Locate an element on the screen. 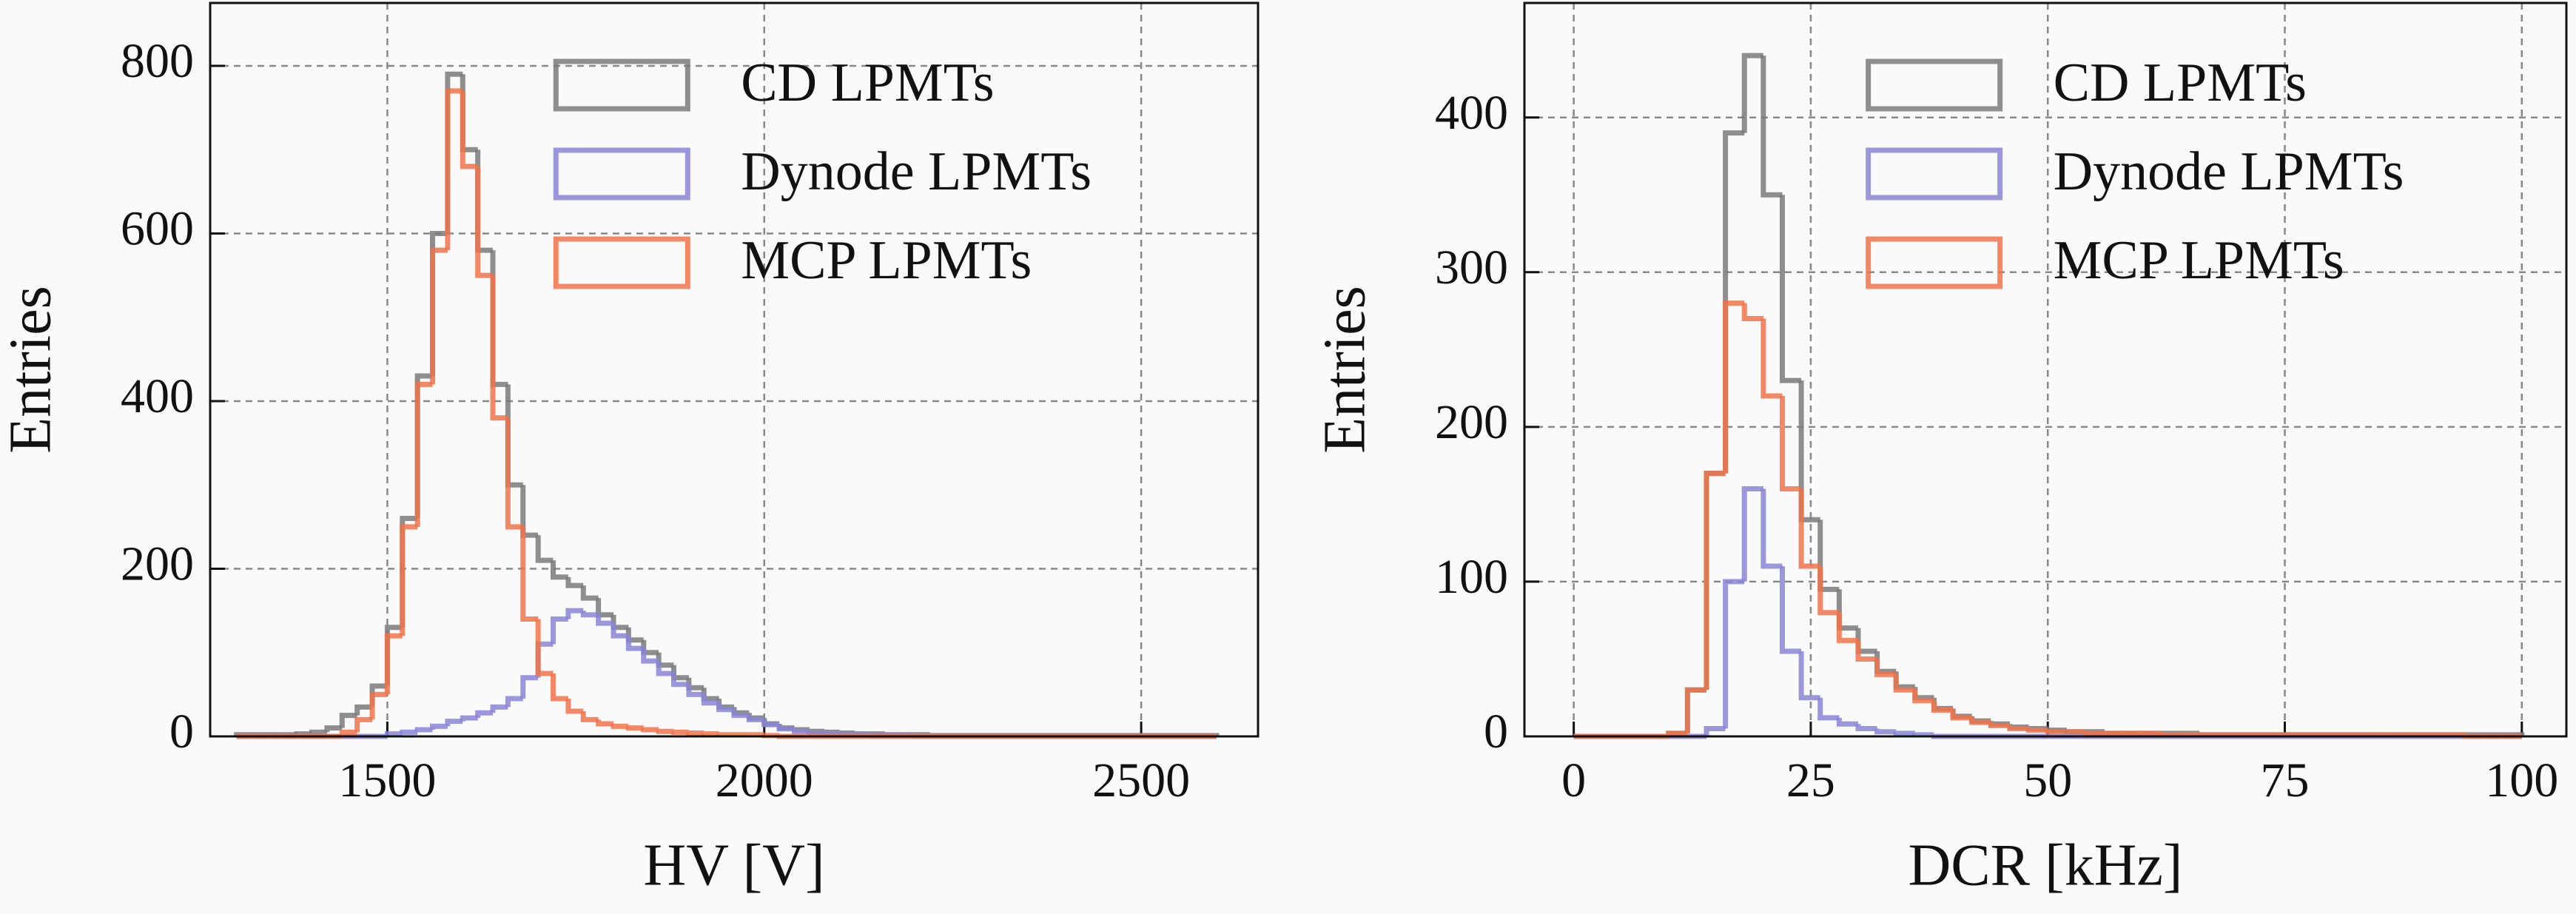 This screenshot has height=914, width=2576. y-tick-label: 400 is located at coordinates (1471, 113).